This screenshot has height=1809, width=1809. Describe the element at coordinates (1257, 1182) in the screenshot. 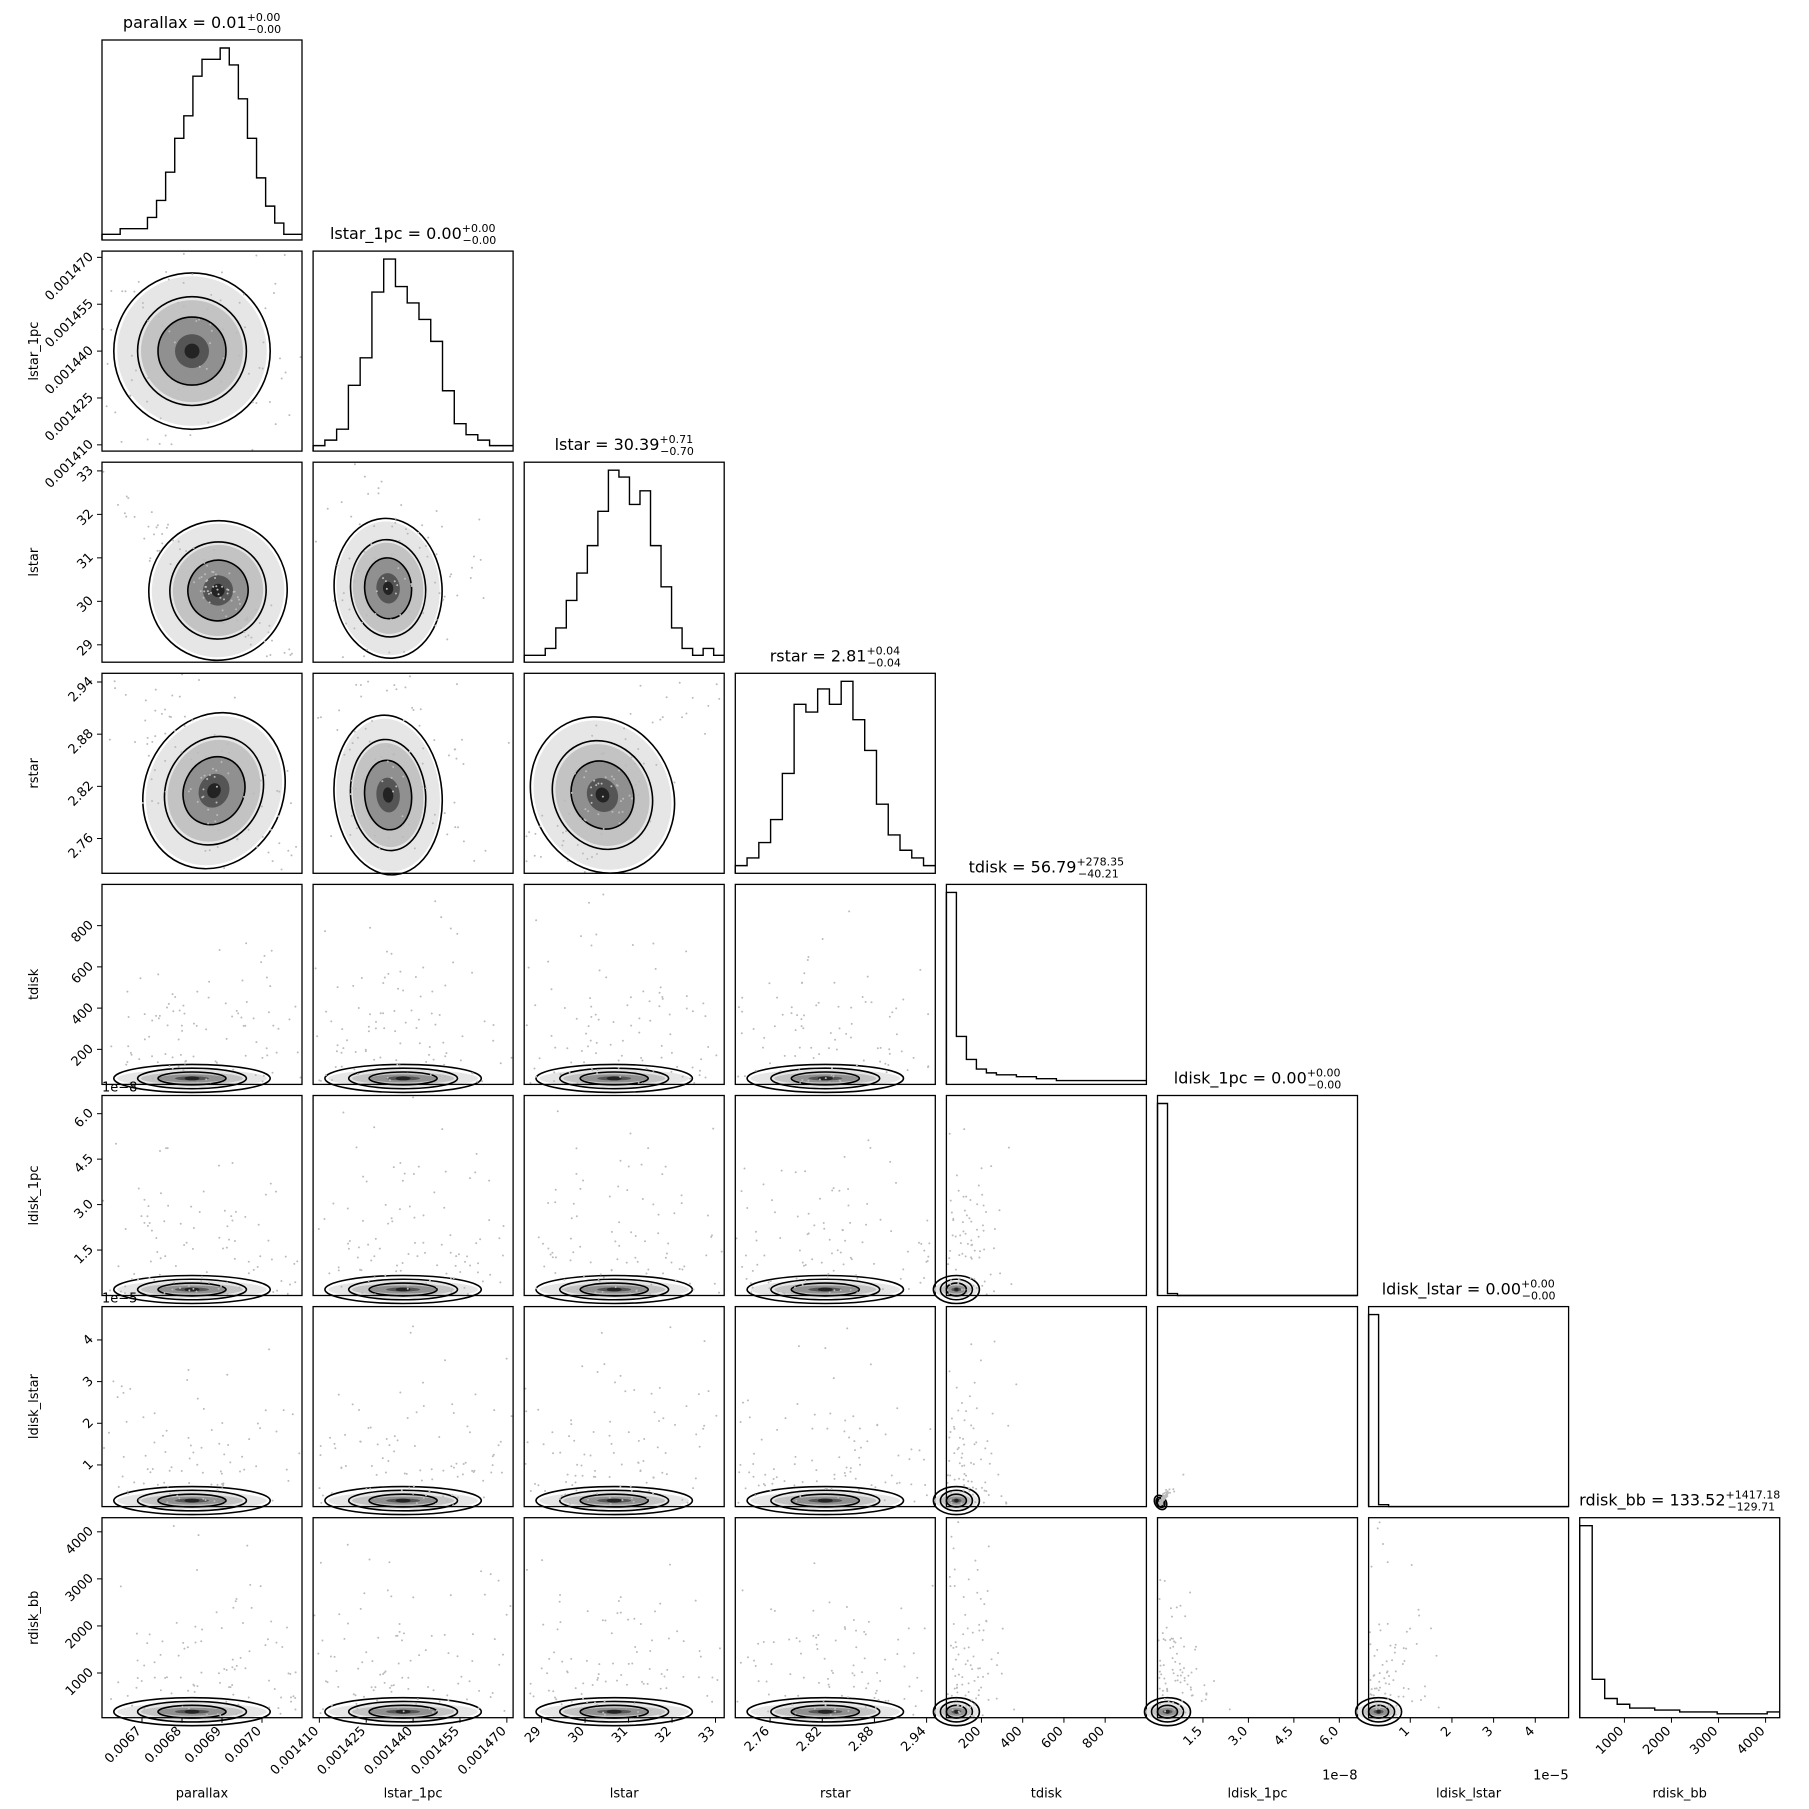

I see `panel-ldisk_1pc-vs-ldisk_1pc: ldisk_1pc = 0.00+0.00 −0.00` at that location.